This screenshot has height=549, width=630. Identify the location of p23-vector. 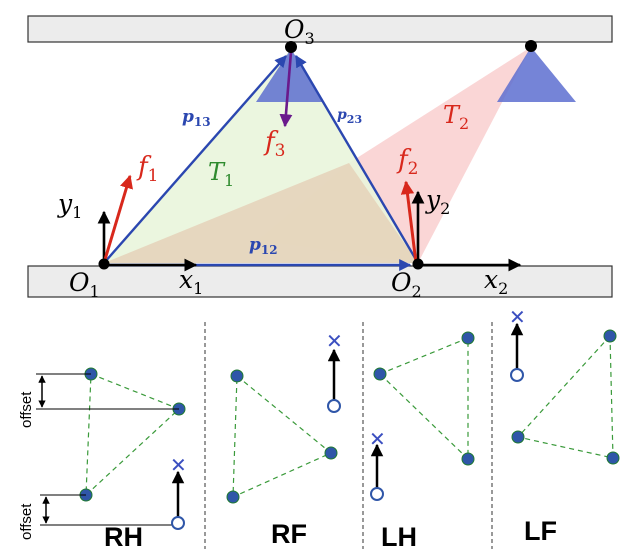
(357, 159).